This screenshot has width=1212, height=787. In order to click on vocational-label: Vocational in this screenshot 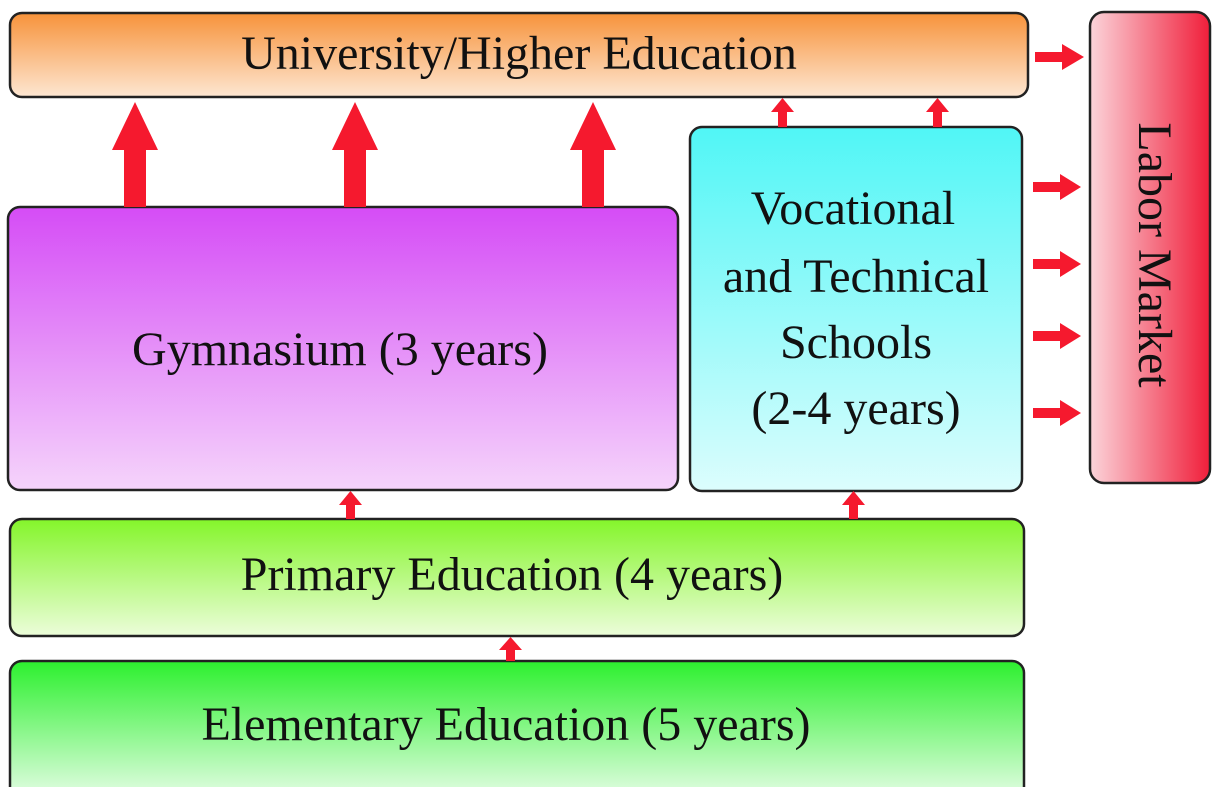, I will do `click(853, 208)`.